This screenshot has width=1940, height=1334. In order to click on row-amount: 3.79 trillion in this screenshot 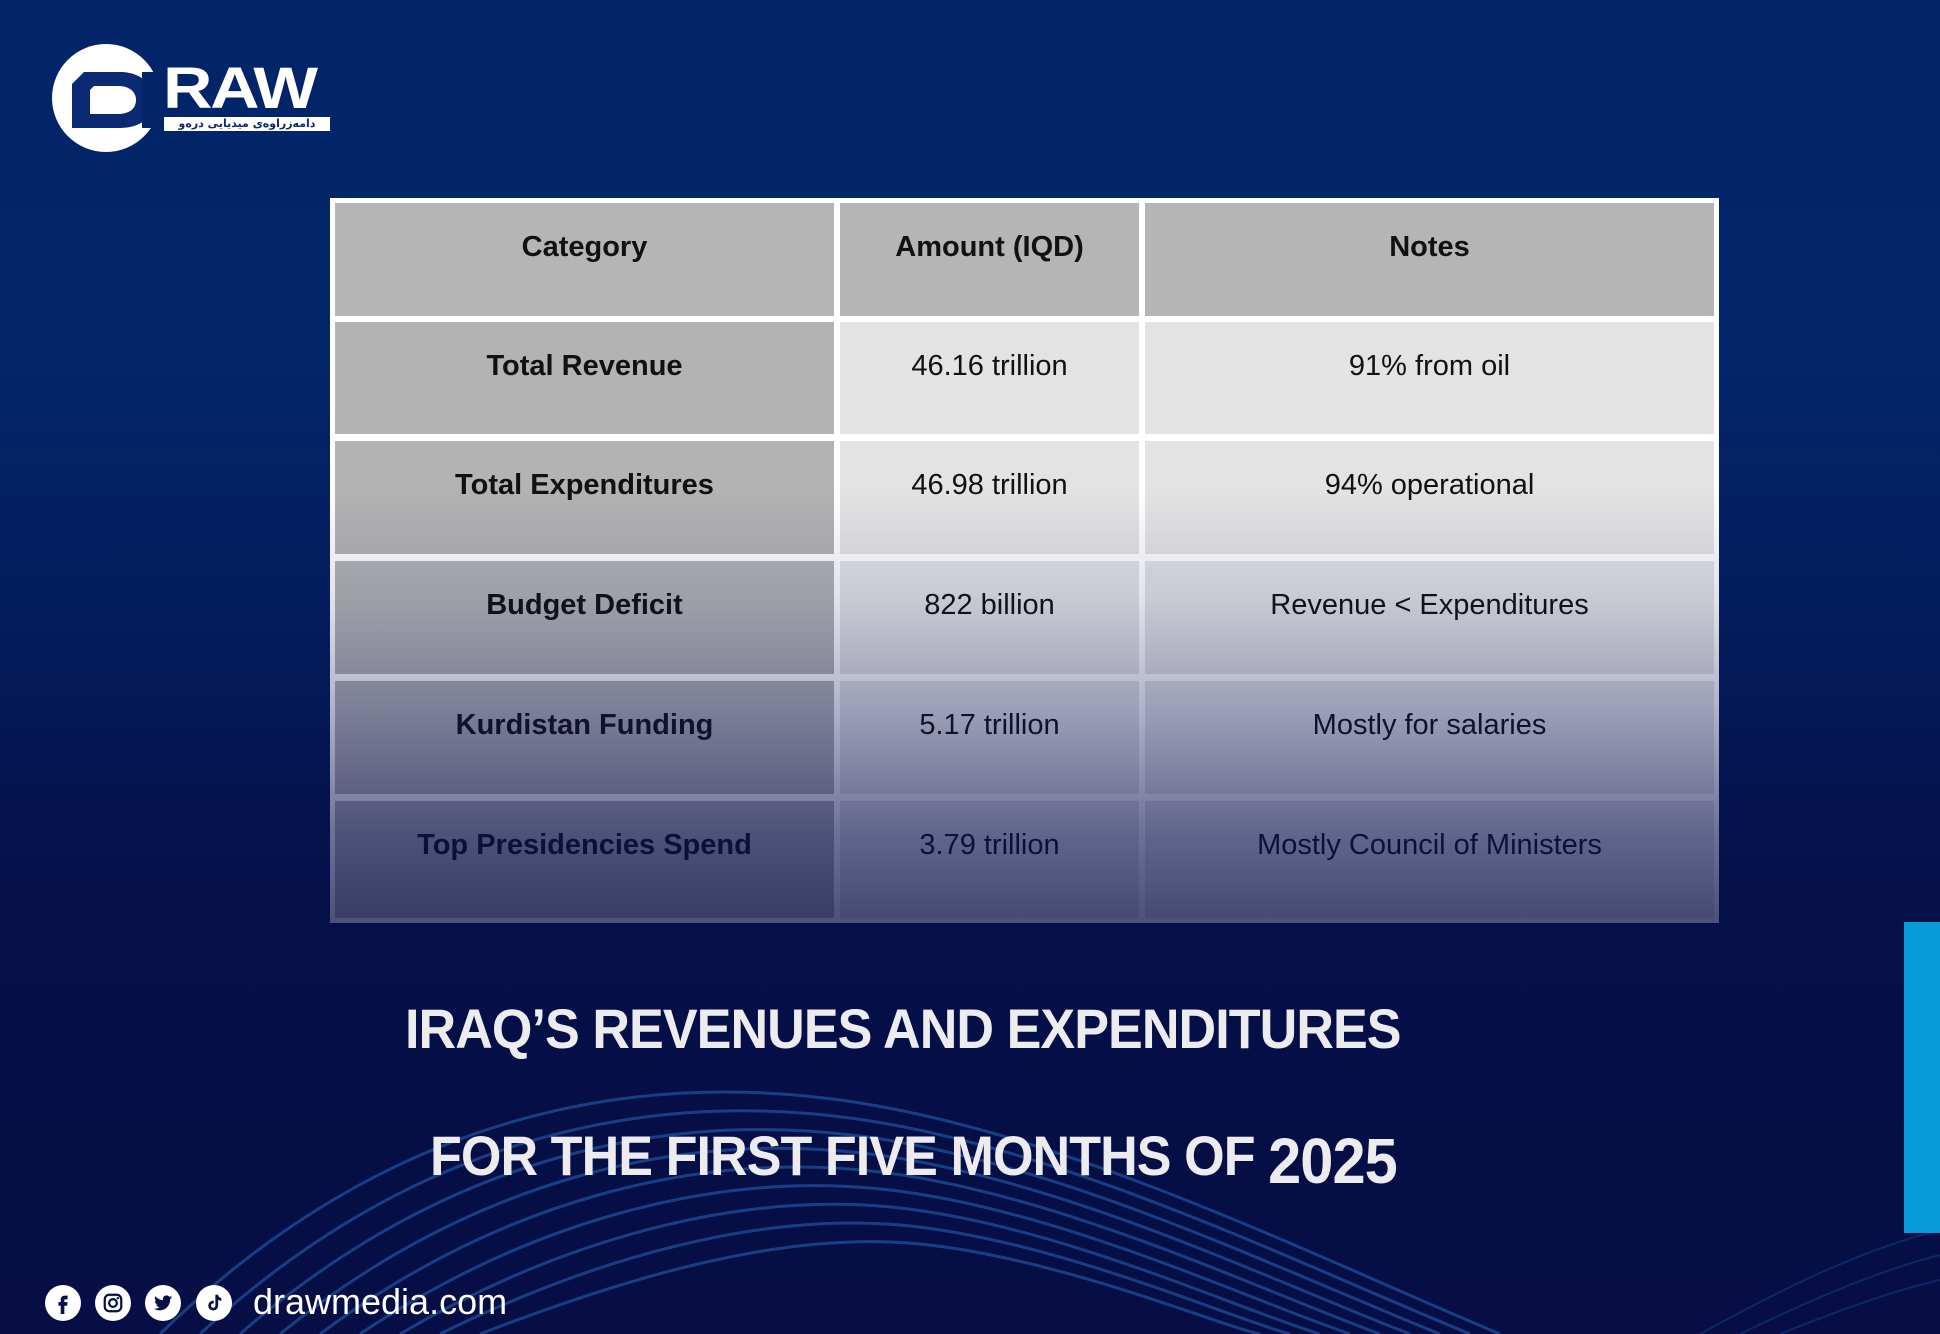, I will do `click(989, 859)`.